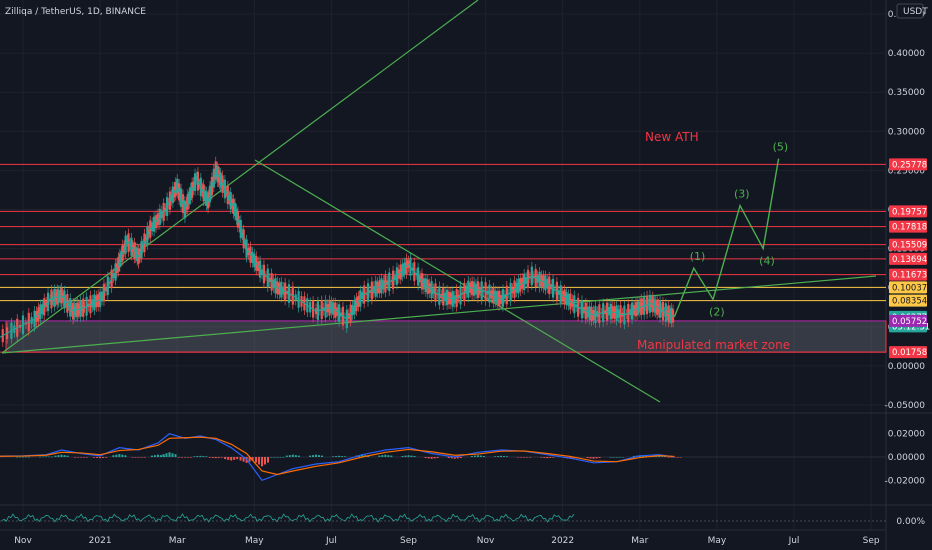  I want to click on time-tick-label: Mar, so click(177, 541).